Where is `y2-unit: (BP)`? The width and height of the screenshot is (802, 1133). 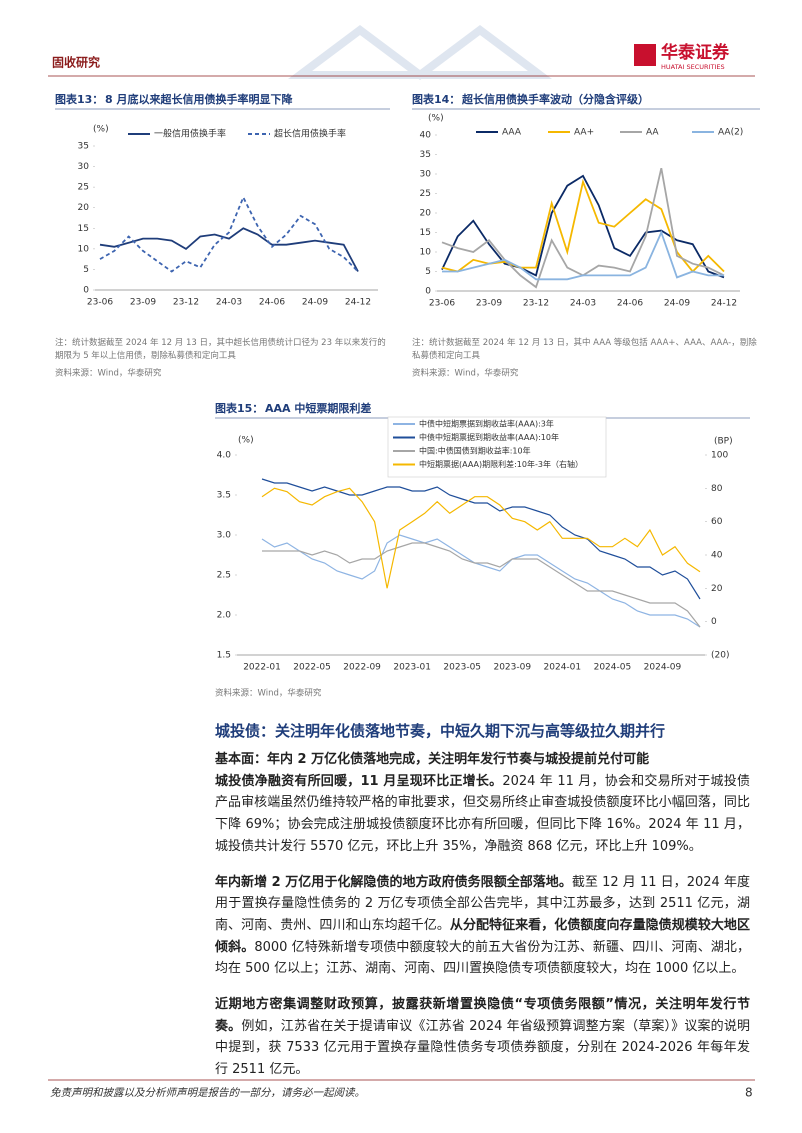
y2-unit: (BP) is located at coordinates (723, 442).